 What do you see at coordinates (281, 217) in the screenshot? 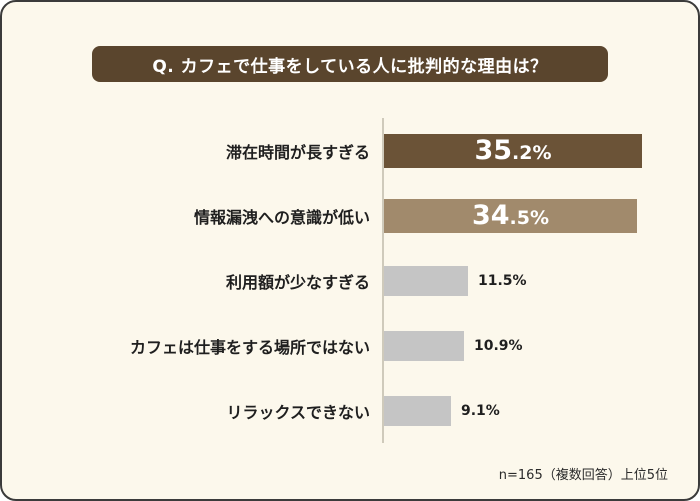
I see `category-label: 情報漏洩への意識が低い` at bounding box center [281, 217].